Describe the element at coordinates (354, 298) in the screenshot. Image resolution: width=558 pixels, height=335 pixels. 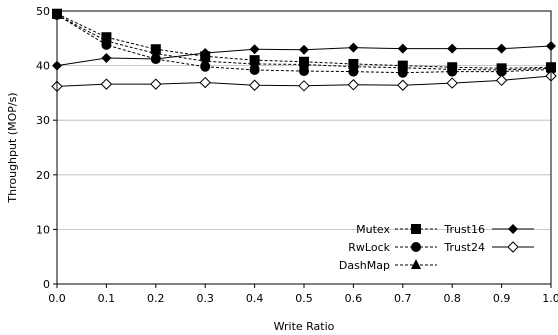
I see `x-tick-label: 0.6` at that location.